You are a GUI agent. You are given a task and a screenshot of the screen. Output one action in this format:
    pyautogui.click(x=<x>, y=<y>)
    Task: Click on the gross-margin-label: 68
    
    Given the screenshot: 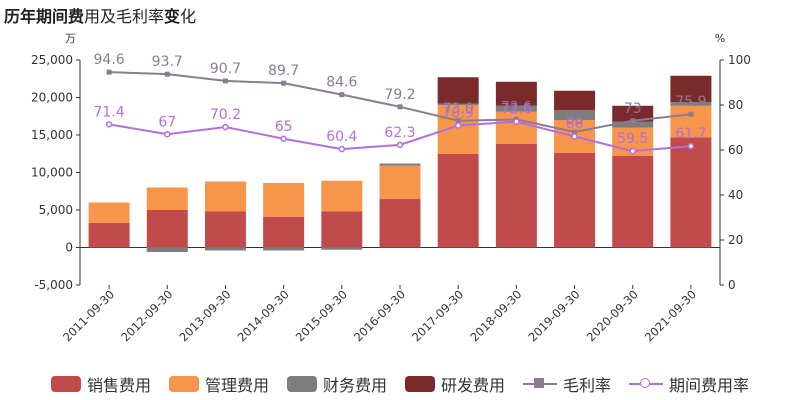 What is the action you would take?
    pyautogui.click(x=575, y=120)
    